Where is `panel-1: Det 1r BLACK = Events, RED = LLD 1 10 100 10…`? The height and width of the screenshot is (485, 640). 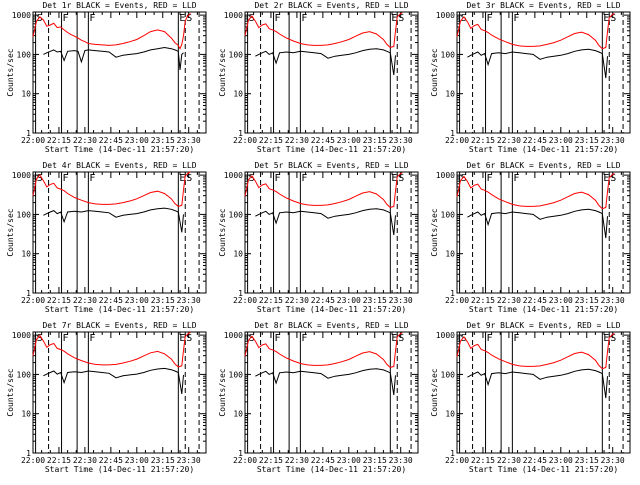
panel-1: Det 1r BLACK = Events, RED = LLD 1 10 100 10… is located at coordinates (106, 77).